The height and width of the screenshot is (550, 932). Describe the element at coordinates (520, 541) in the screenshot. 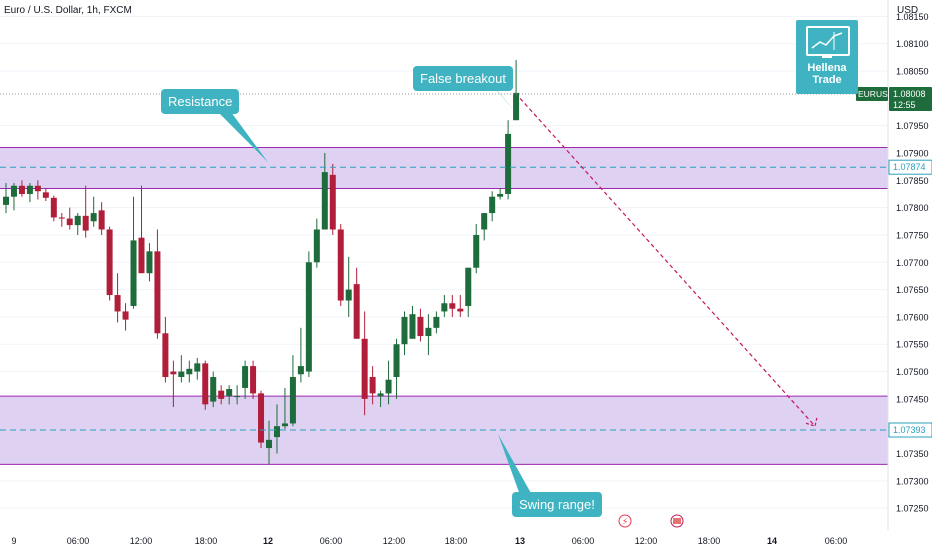

I see `time-tick-label: 13` at that location.